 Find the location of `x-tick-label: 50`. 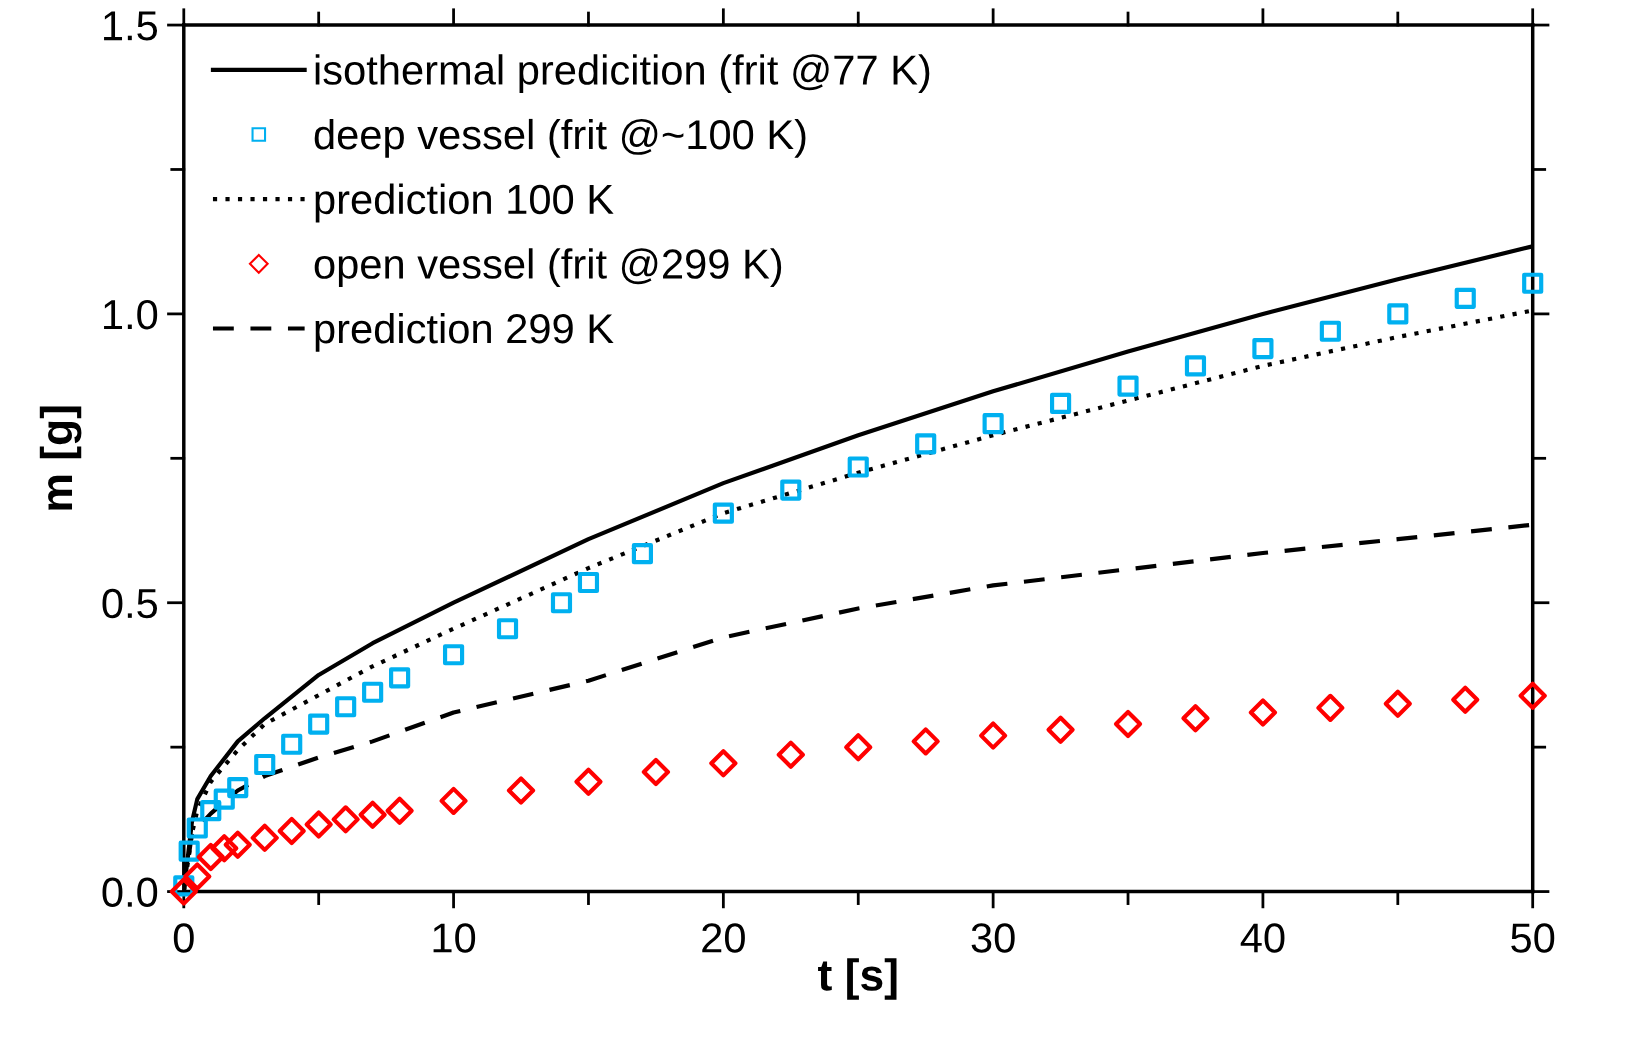

x-tick-label: 50 is located at coordinates (1533, 938).